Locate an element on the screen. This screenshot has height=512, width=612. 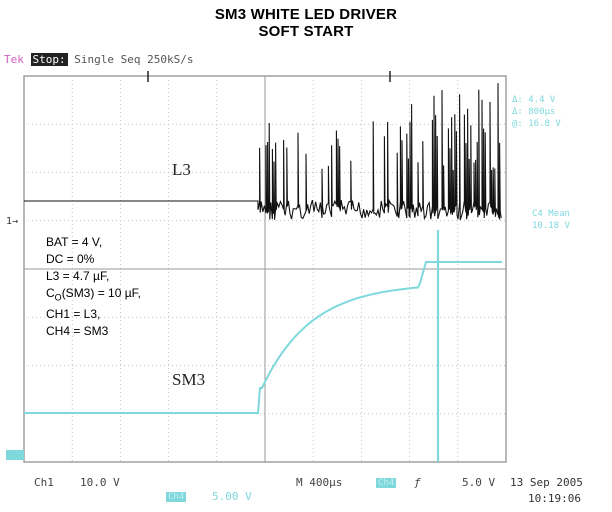
scope-sample-rate: 250kS/s is located at coordinates (170, 59).